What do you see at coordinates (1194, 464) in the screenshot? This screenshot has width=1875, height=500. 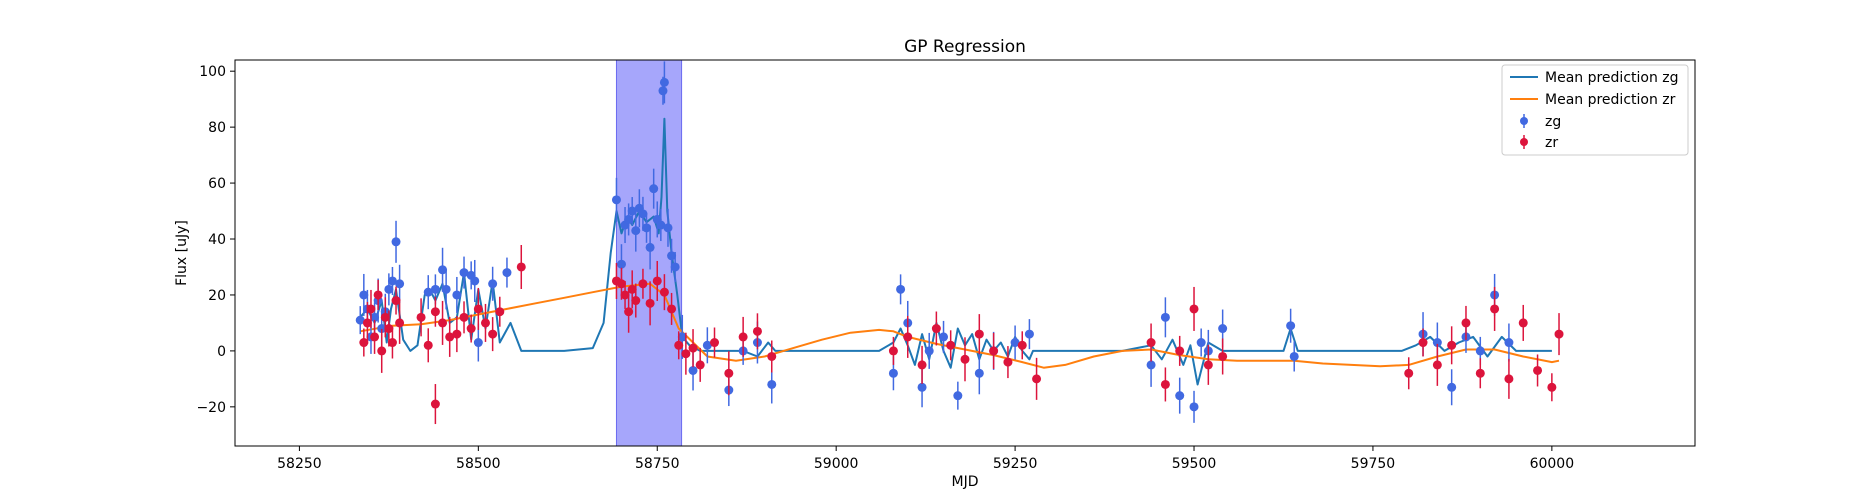 I see `x-tick-label: 59500` at bounding box center [1194, 464].